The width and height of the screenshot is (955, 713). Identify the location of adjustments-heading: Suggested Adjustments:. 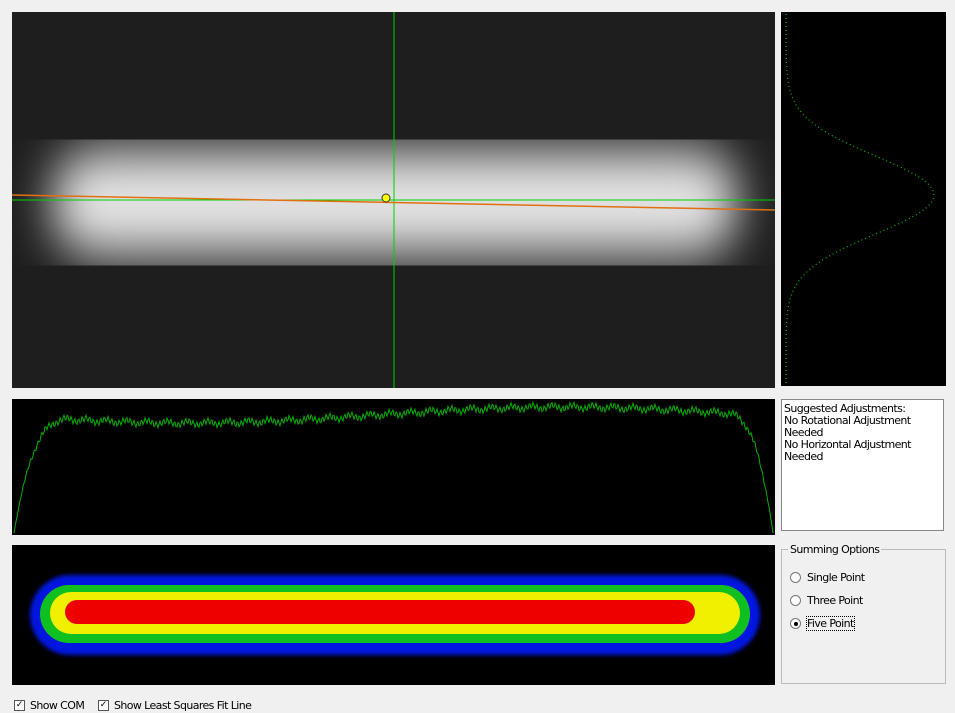
(845, 408).